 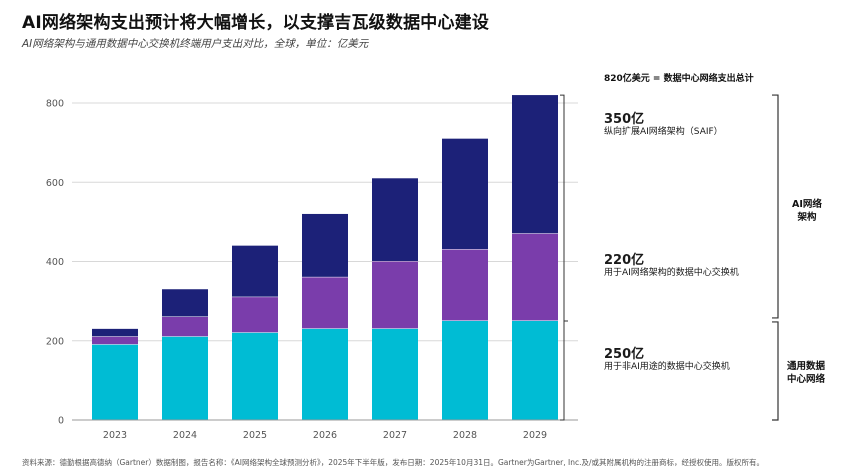 I want to click on x-tick-label: 2027, so click(x=395, y=435).